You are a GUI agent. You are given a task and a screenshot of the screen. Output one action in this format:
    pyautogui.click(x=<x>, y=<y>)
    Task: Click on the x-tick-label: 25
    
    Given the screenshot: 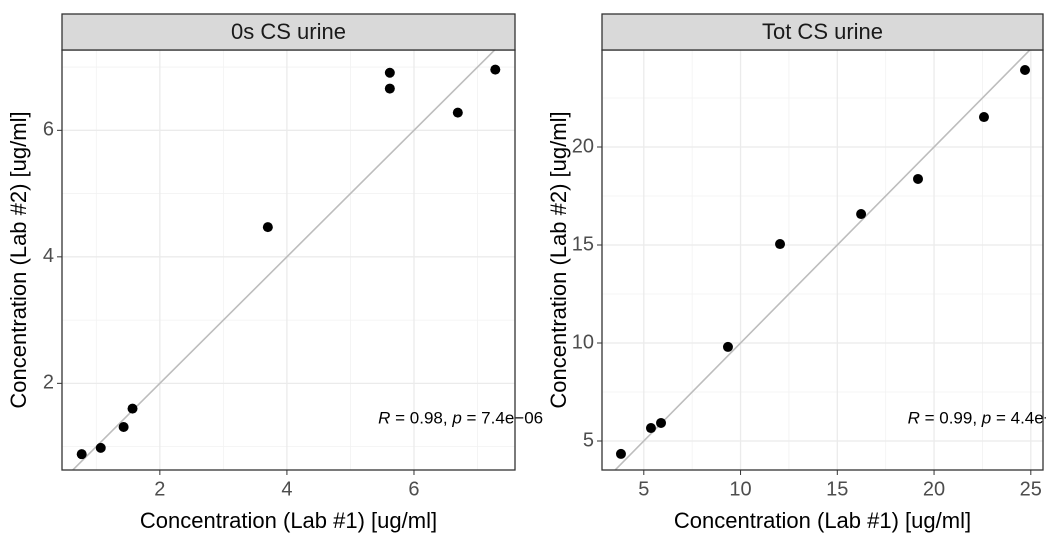 What is the action you would take?
    pyautogui.click(x=1031, y=489)
    